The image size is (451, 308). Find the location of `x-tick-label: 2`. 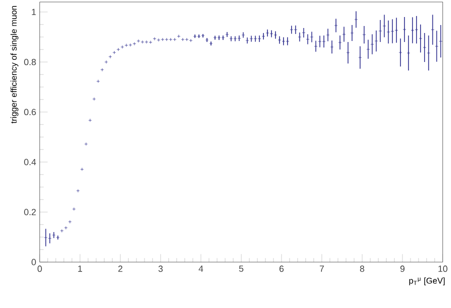

x-tick-label: 2 is located at coordinates (120, 269).